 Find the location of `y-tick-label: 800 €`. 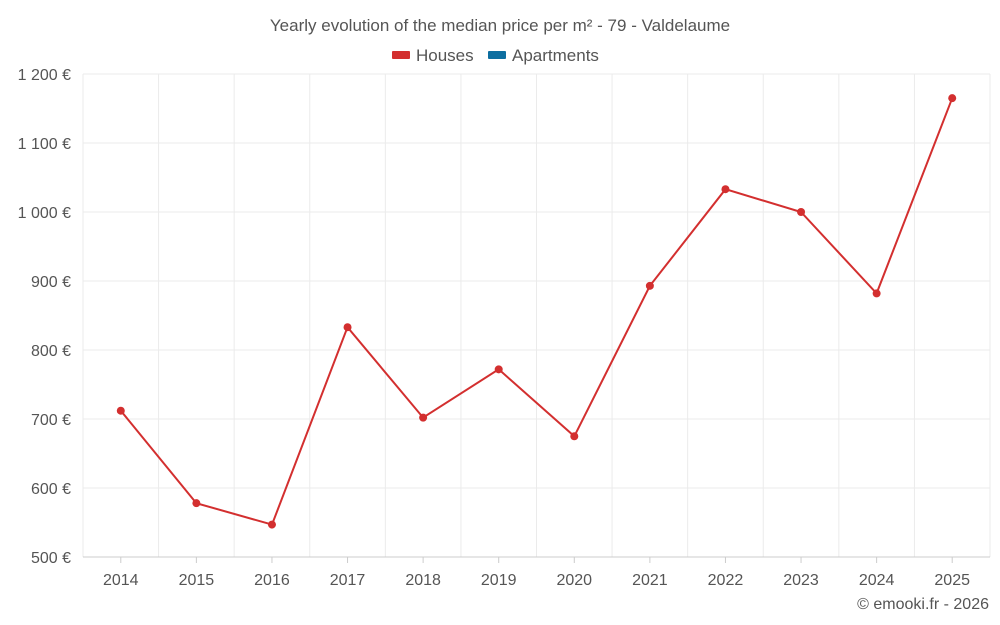

y-tick-label: 800 € is located at coordinates (51, 351).